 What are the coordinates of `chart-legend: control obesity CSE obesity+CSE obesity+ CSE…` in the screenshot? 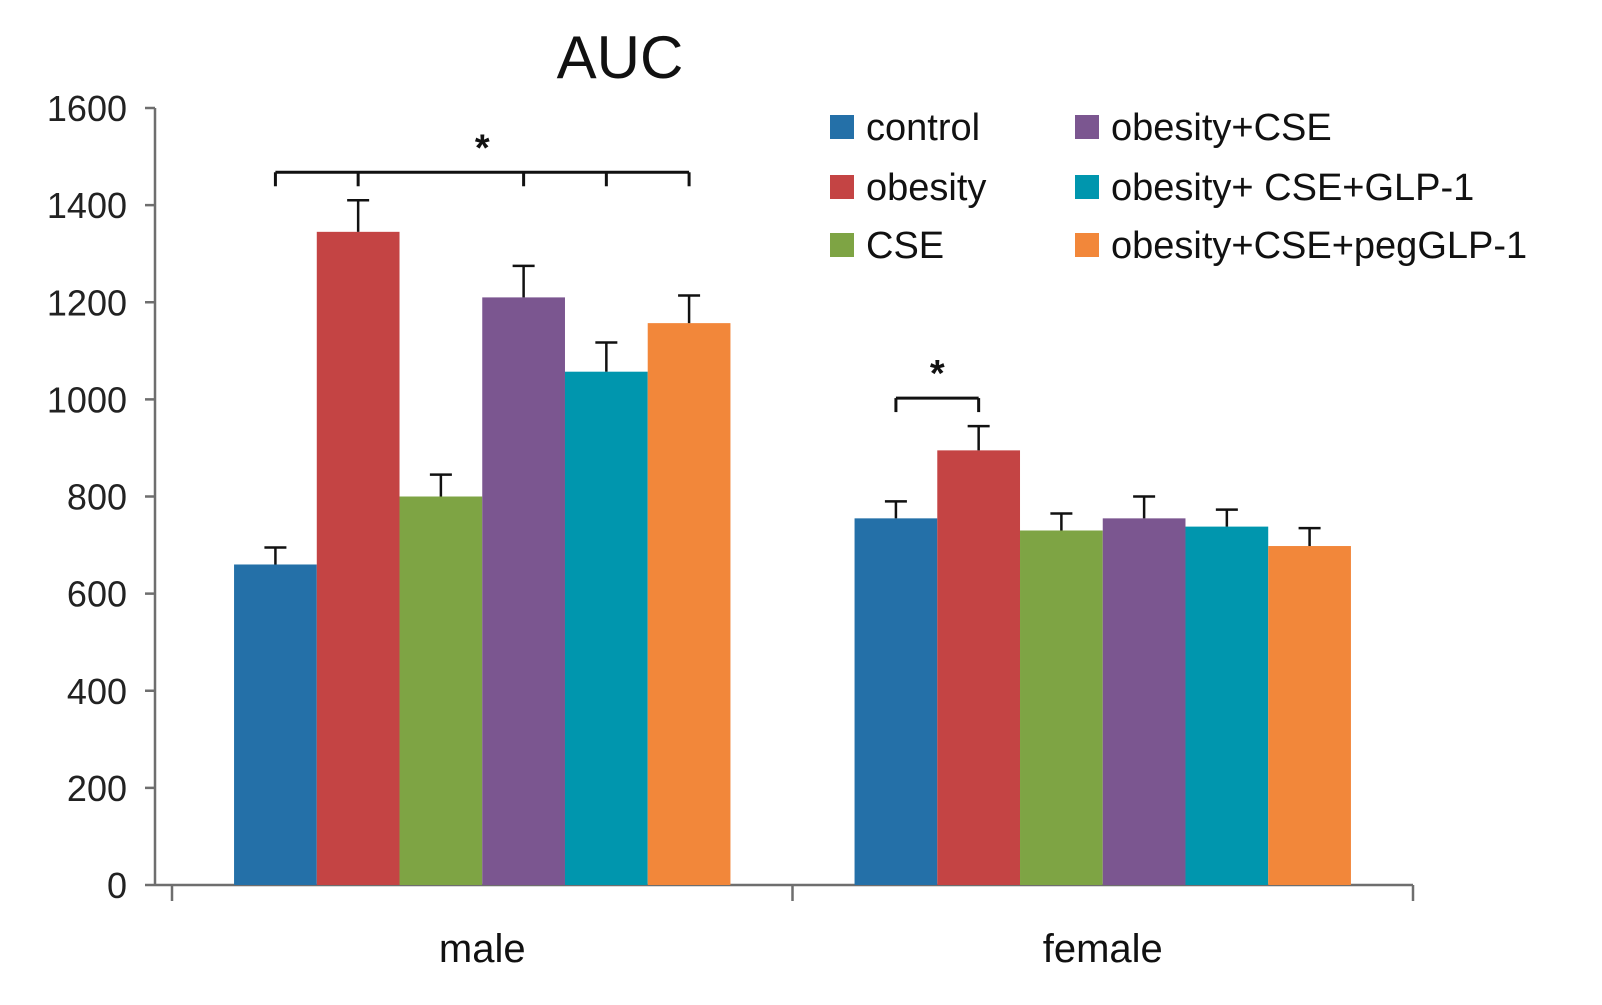 It's located at (1178, 187).